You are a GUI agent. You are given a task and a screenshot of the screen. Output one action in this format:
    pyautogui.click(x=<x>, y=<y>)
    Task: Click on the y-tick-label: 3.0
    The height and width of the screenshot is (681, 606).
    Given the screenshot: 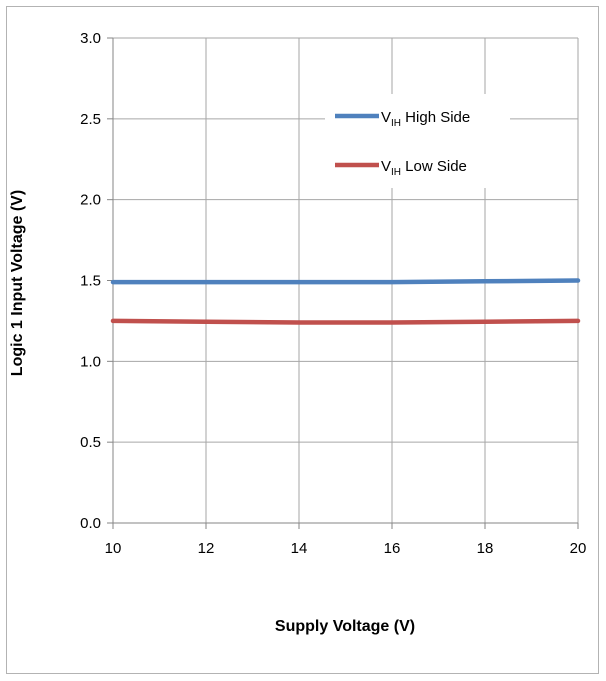 What is the action you would take?
    pyautogui.click(x=90, y=38)
    